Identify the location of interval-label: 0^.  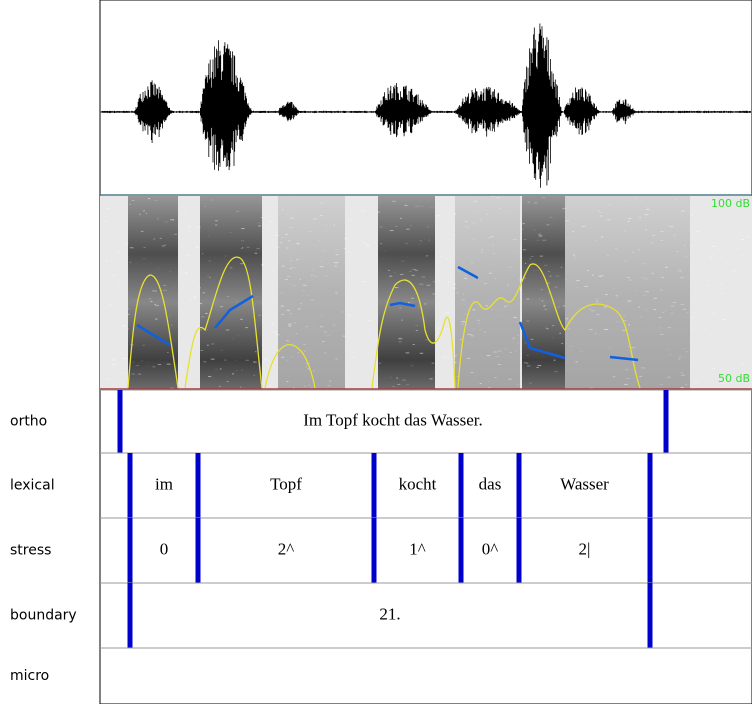
(490, 548).